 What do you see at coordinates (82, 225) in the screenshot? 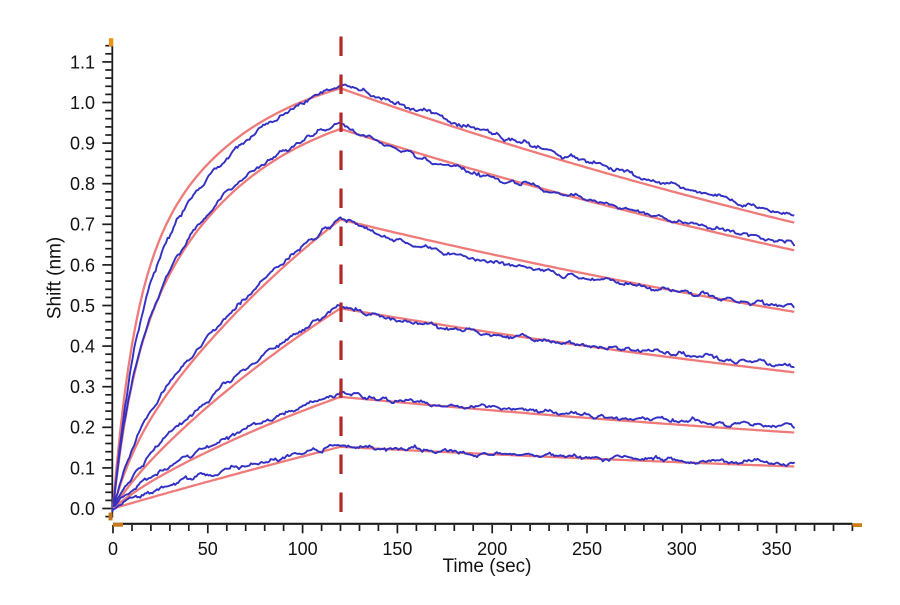
I see `svg-text: 0.7` at bounding box center [82, 225].